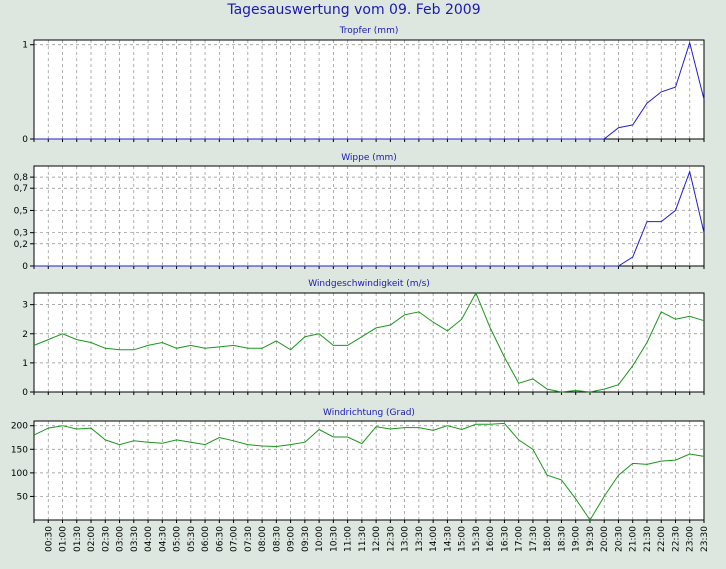 This screenshot has height=569, width=726. I want to click on x-tick-label: 02:30, so click(106, 539).